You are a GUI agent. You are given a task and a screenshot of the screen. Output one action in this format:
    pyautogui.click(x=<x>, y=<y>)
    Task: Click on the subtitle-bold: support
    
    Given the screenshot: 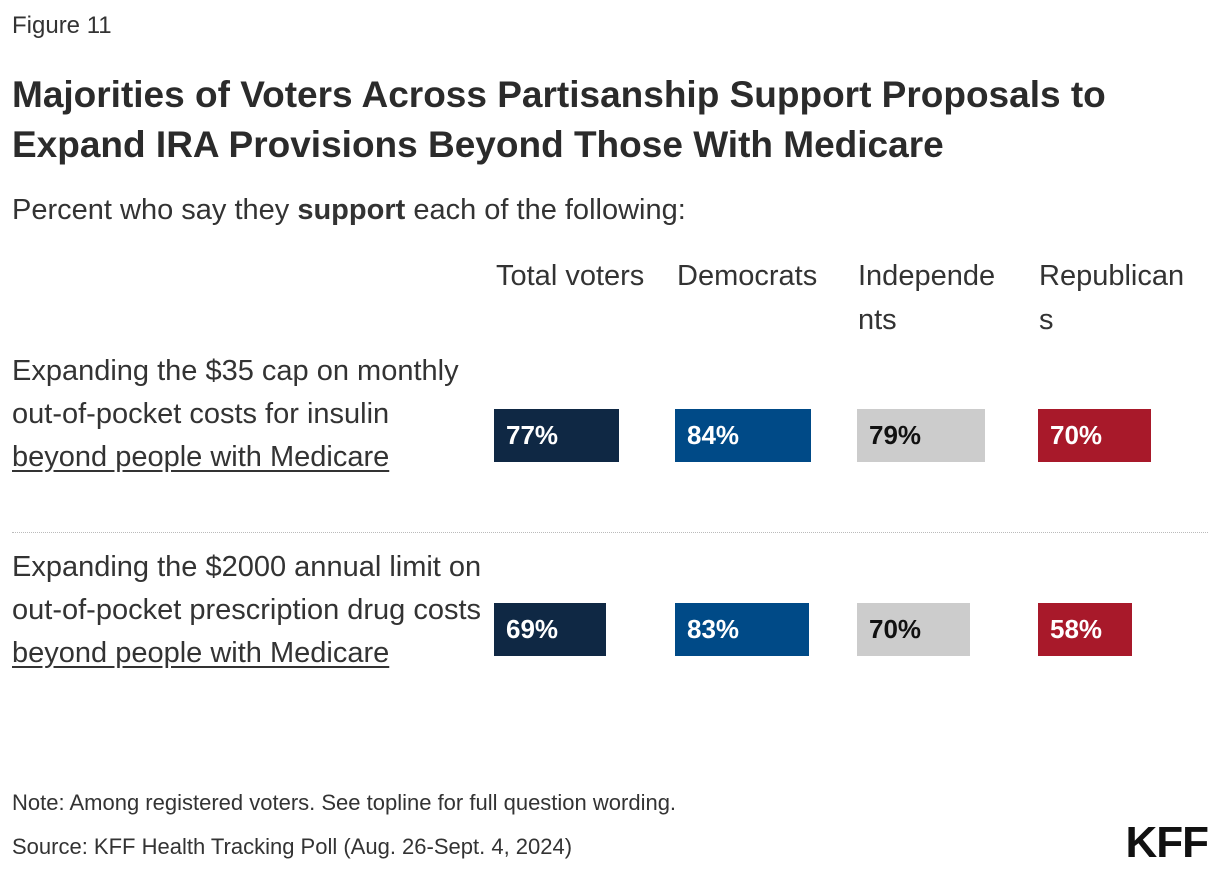 What is the action you would take?
    pyautogui.click(x=351, y=210)
    